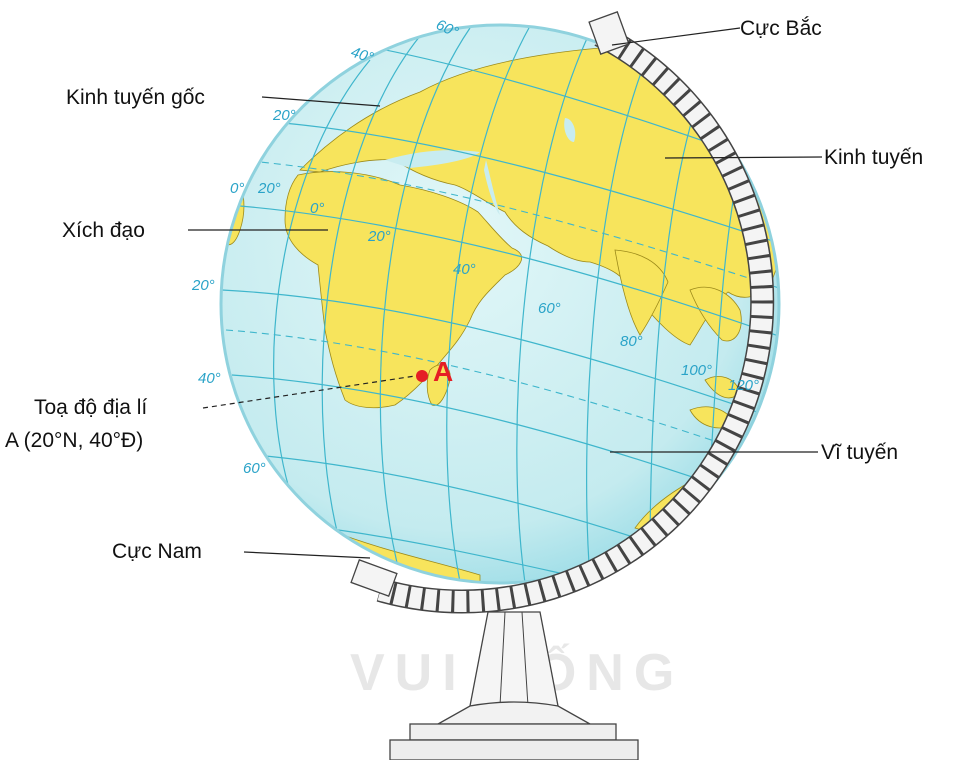  What do you see at coordinates (157, 551) in the screenshot?
I see `label-south-pole: Cực Nam` at bounding box center [157, 551].